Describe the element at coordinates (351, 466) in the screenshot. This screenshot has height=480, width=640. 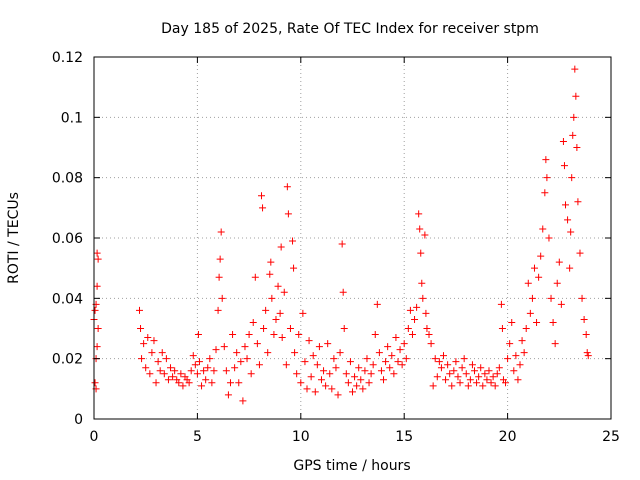
I see `x-axis-label: GPS time / hours` at that location.